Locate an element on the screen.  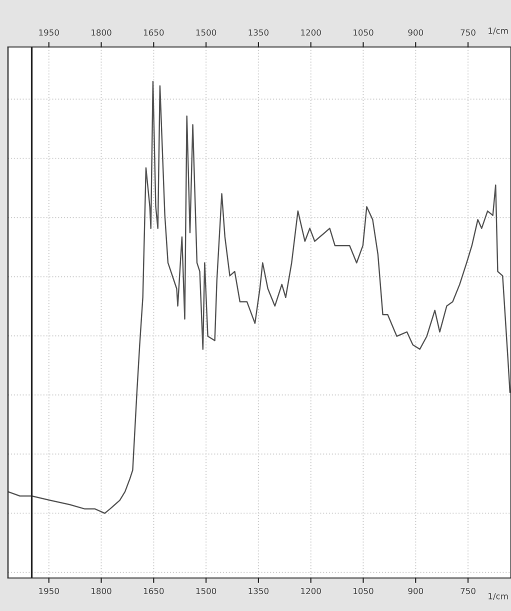
x2-tick-label: 1200 is located at coordinates (311, 32).